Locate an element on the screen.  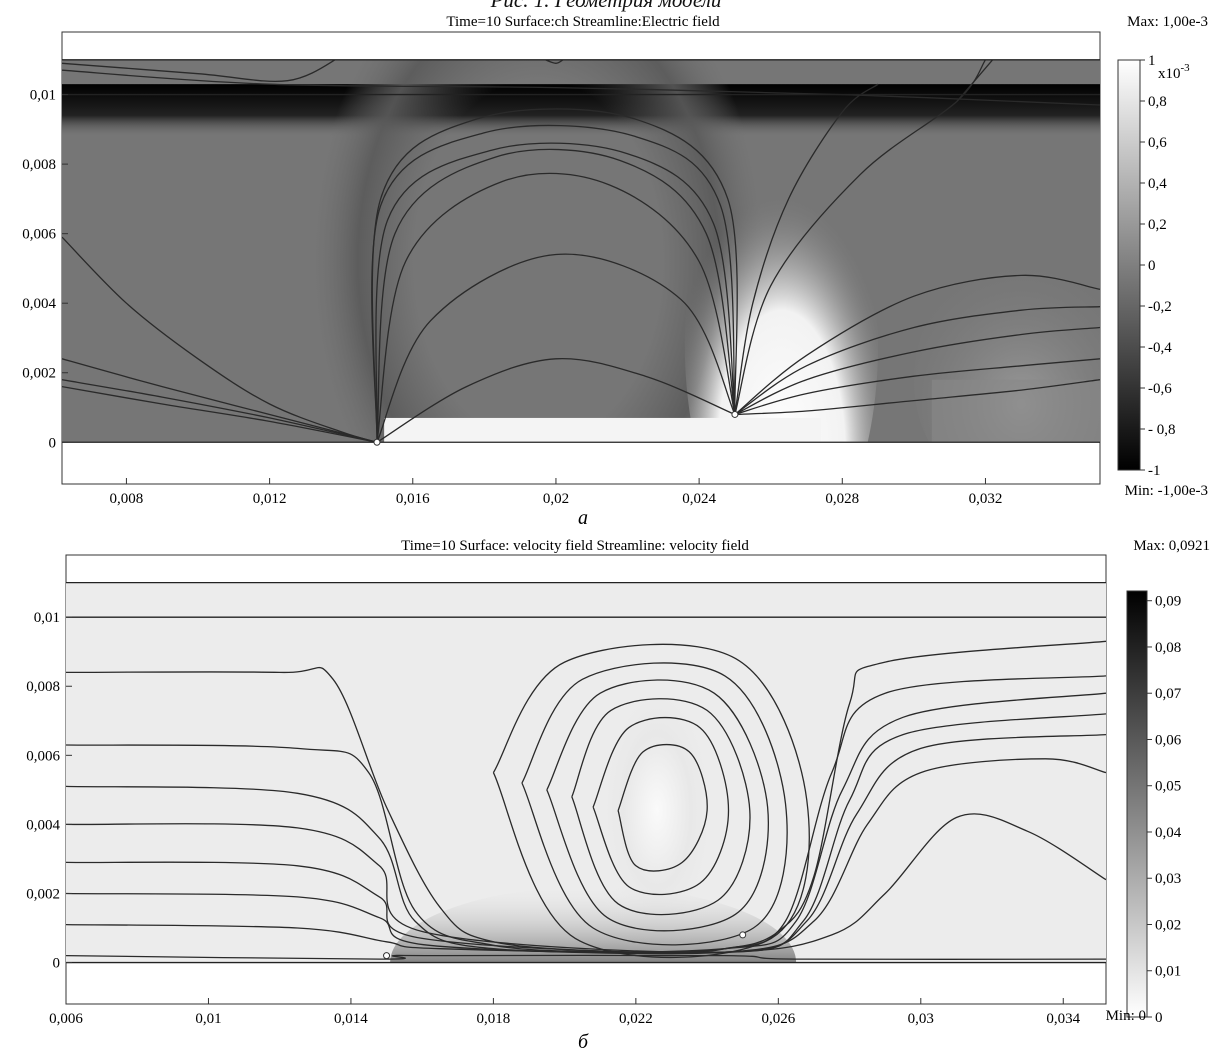
panel-a-colorbar-min: Min: -1,00e-3 is located at coordinates (1166, 491).